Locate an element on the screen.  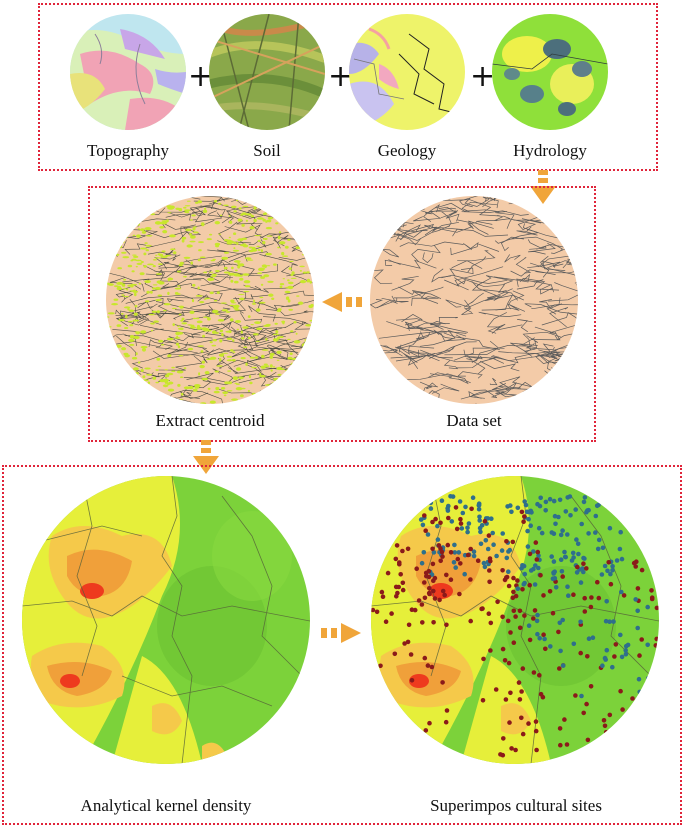
topography-map is located at coordinates (128, 72).